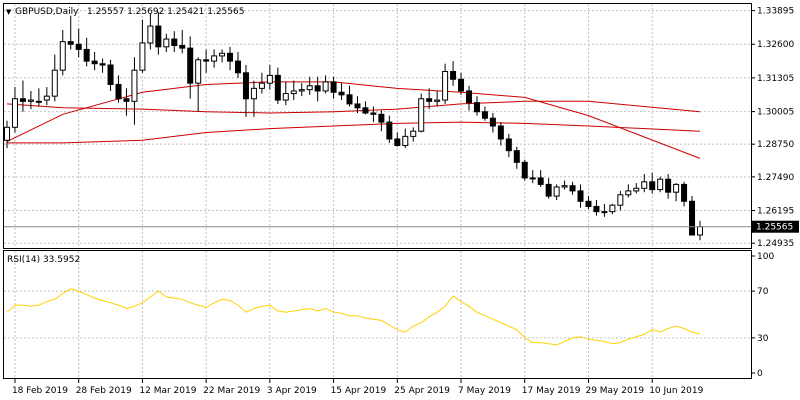 This screenshot has height=400, width=800. I want to click on date-tick-label: 18 Feb 2019, so click(40, 391).